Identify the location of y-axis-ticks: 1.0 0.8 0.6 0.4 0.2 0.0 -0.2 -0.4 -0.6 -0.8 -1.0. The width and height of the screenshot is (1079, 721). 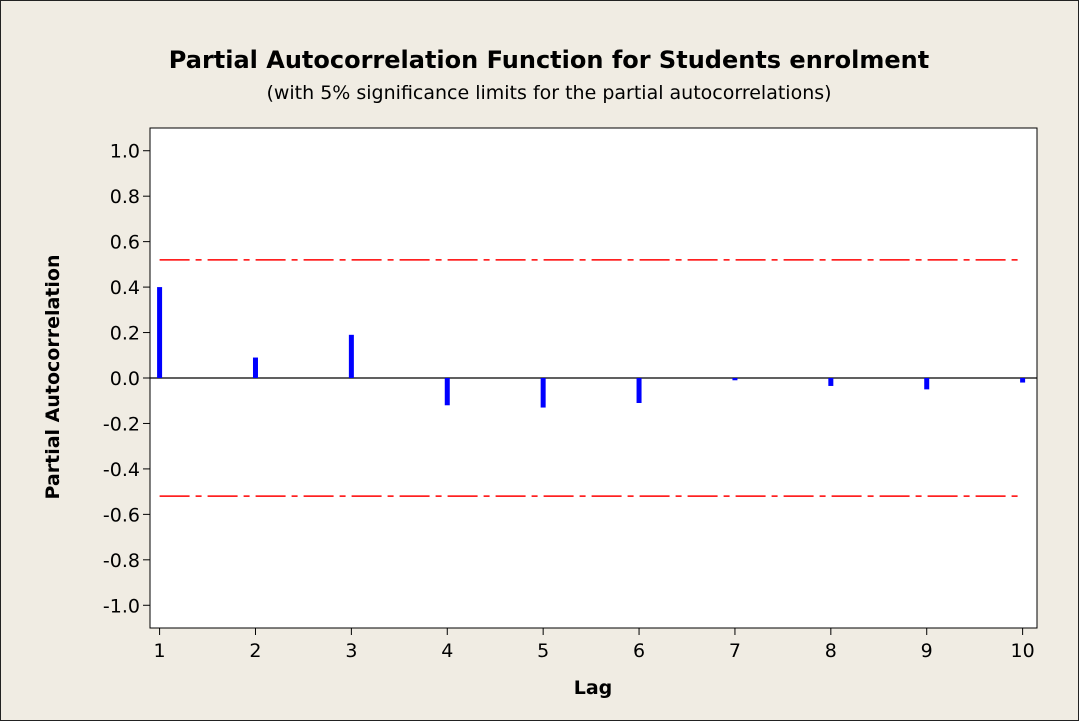
(126, 379).